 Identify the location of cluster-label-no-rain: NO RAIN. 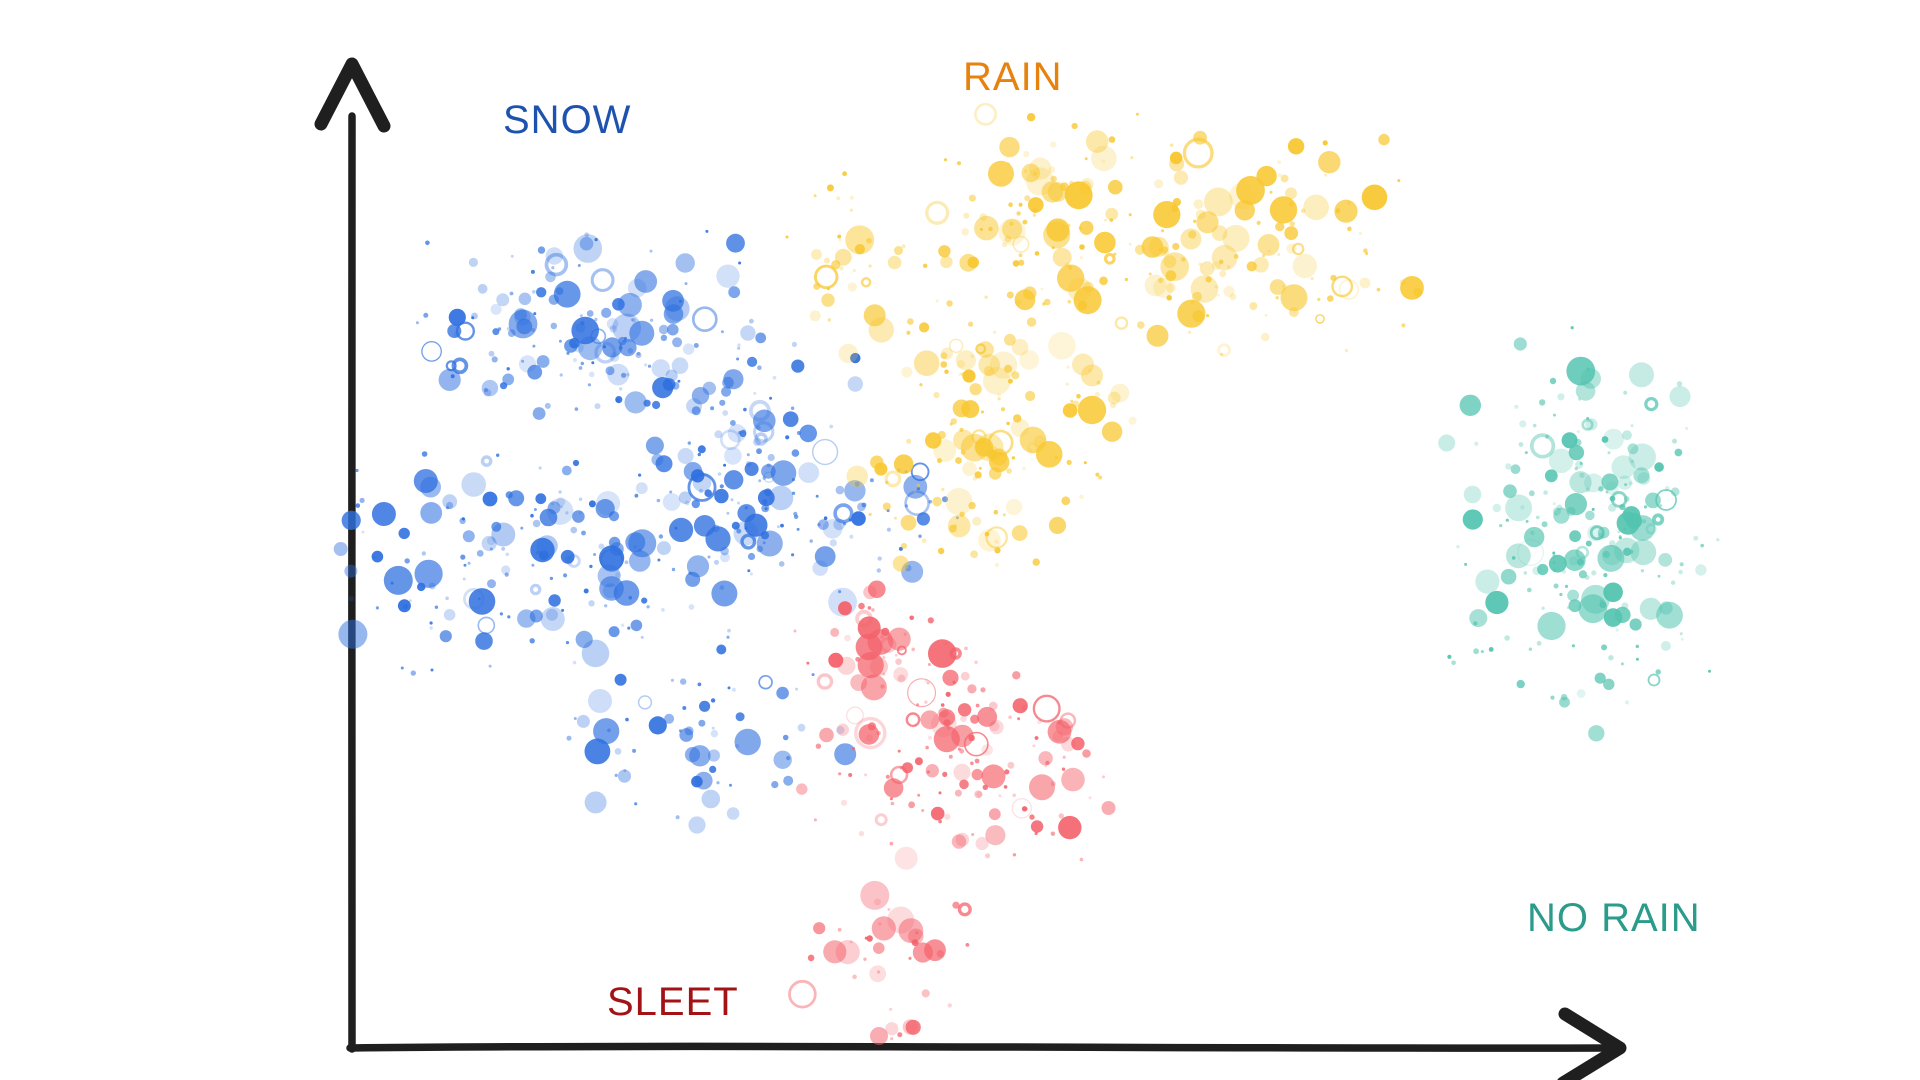
(1614, 918).